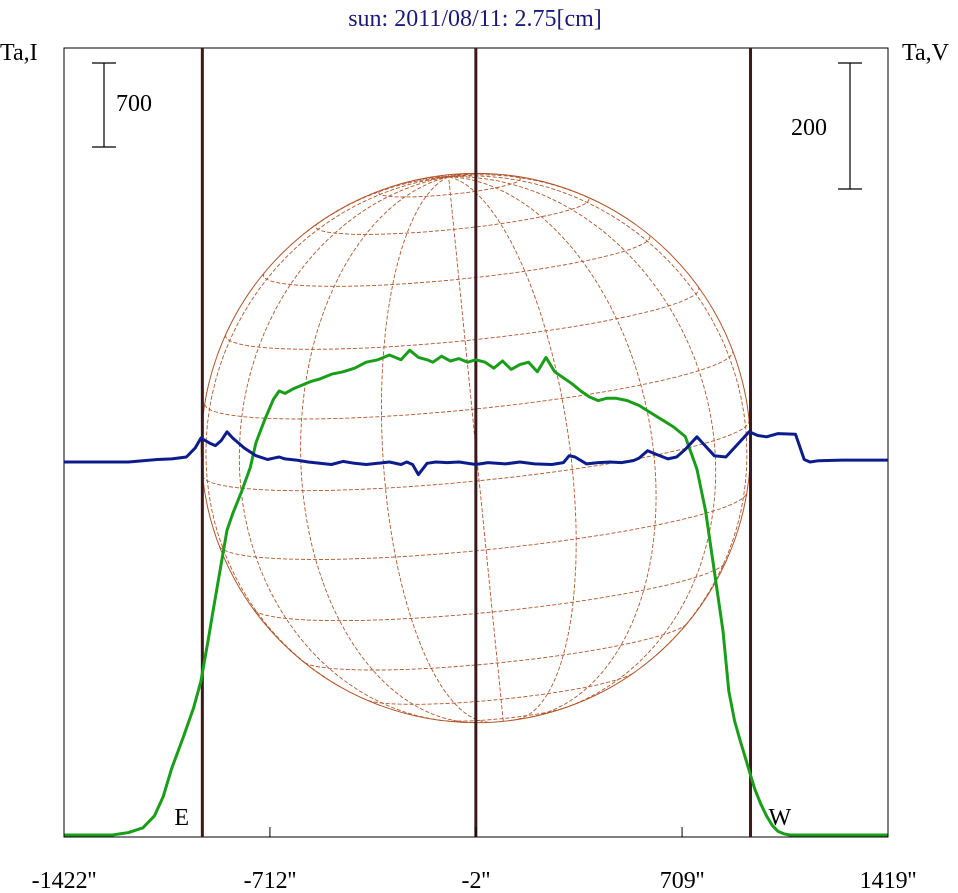 This screenshot has height=893, width=958. I want to click on right-axis-label: Ta,V, so click(926, 53).